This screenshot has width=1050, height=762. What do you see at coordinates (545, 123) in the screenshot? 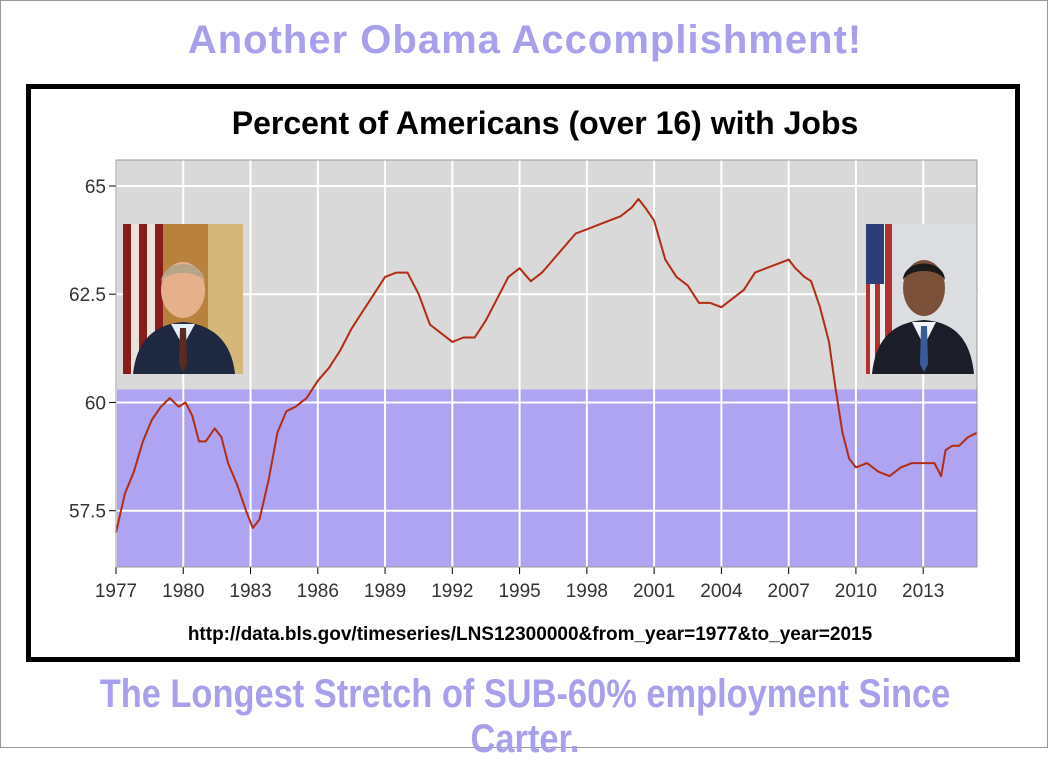
I see `chart-title: Percent of Americans (over 16) with Jobs` at bounding box center [545, 123].